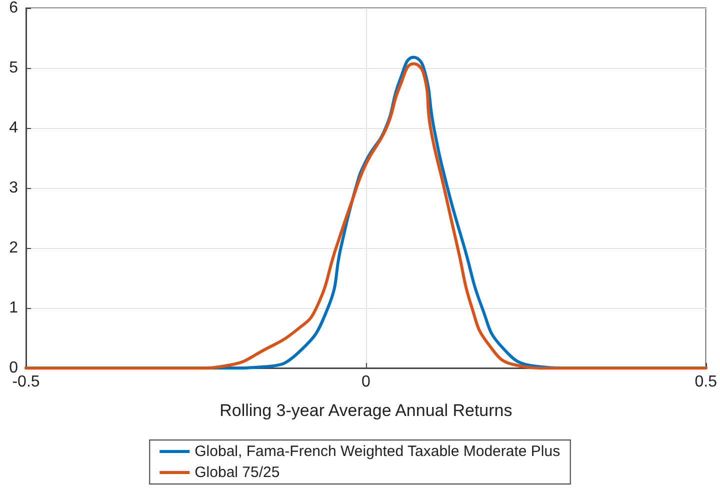 The height and width of the screenshot is (490, 720). Describe the element at coordinates (26, 382) in the screenshot. I see `x-tick-label: -0.5` at that location.